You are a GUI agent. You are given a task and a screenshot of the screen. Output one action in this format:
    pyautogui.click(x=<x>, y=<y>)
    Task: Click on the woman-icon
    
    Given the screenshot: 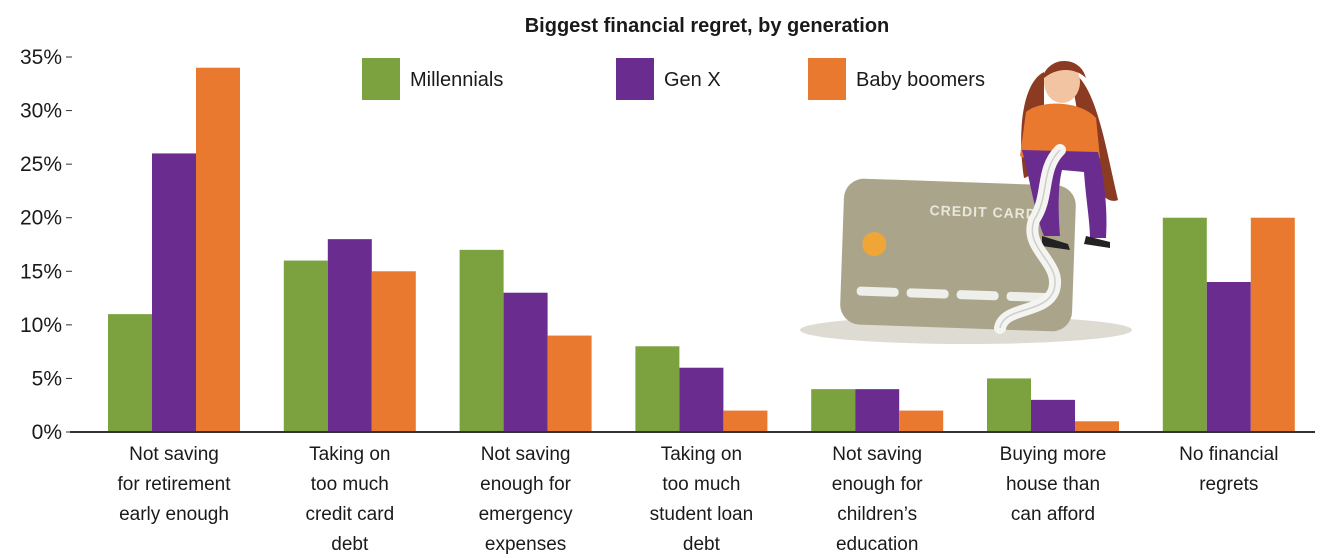 What is the action you would take?
    pyautogui.click(x=1056, y=197)
    